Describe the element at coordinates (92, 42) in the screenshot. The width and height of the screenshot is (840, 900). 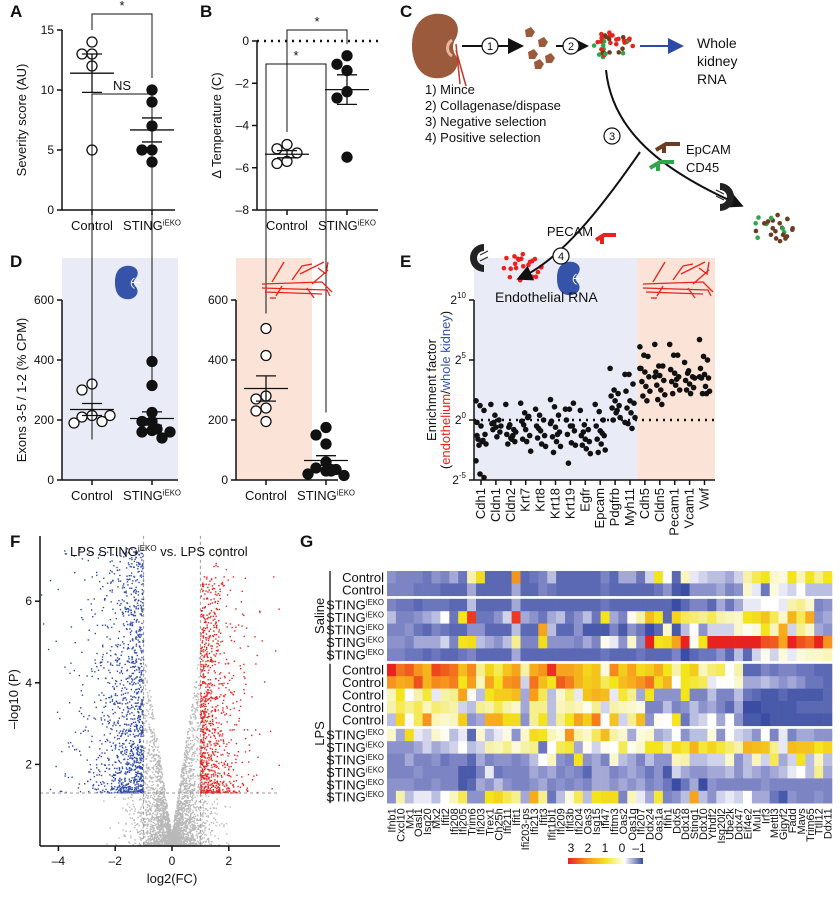
I see `data-point-open` at that location.